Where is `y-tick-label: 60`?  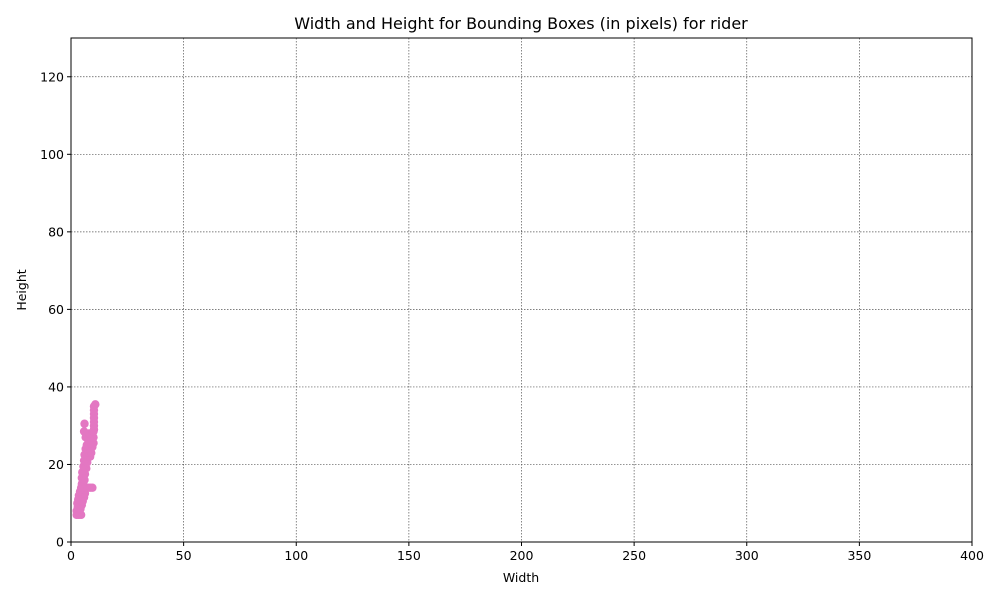
y-tick-label: 60 is located at coordinates (56, 309).